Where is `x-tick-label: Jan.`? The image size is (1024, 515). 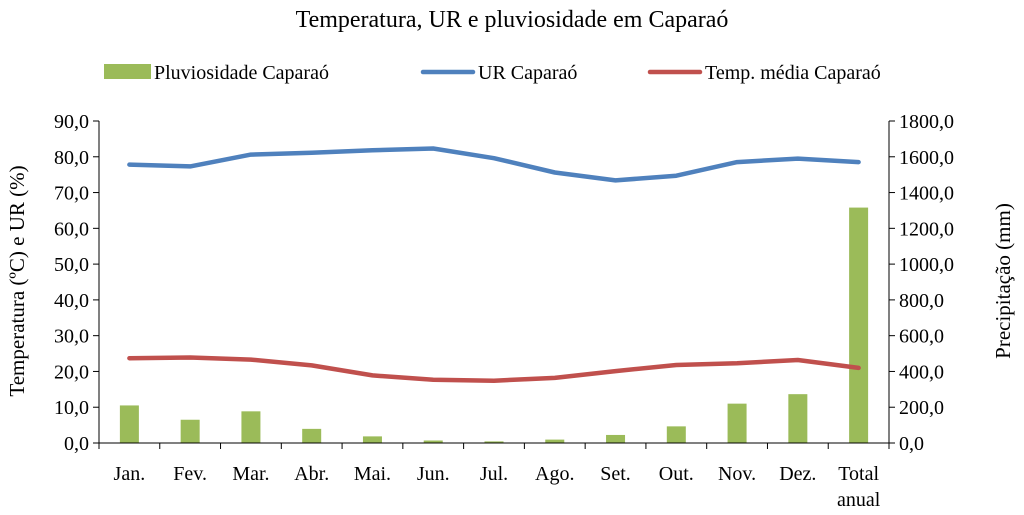 x-tick-label: Jan. is located at coordinates (130, 474).